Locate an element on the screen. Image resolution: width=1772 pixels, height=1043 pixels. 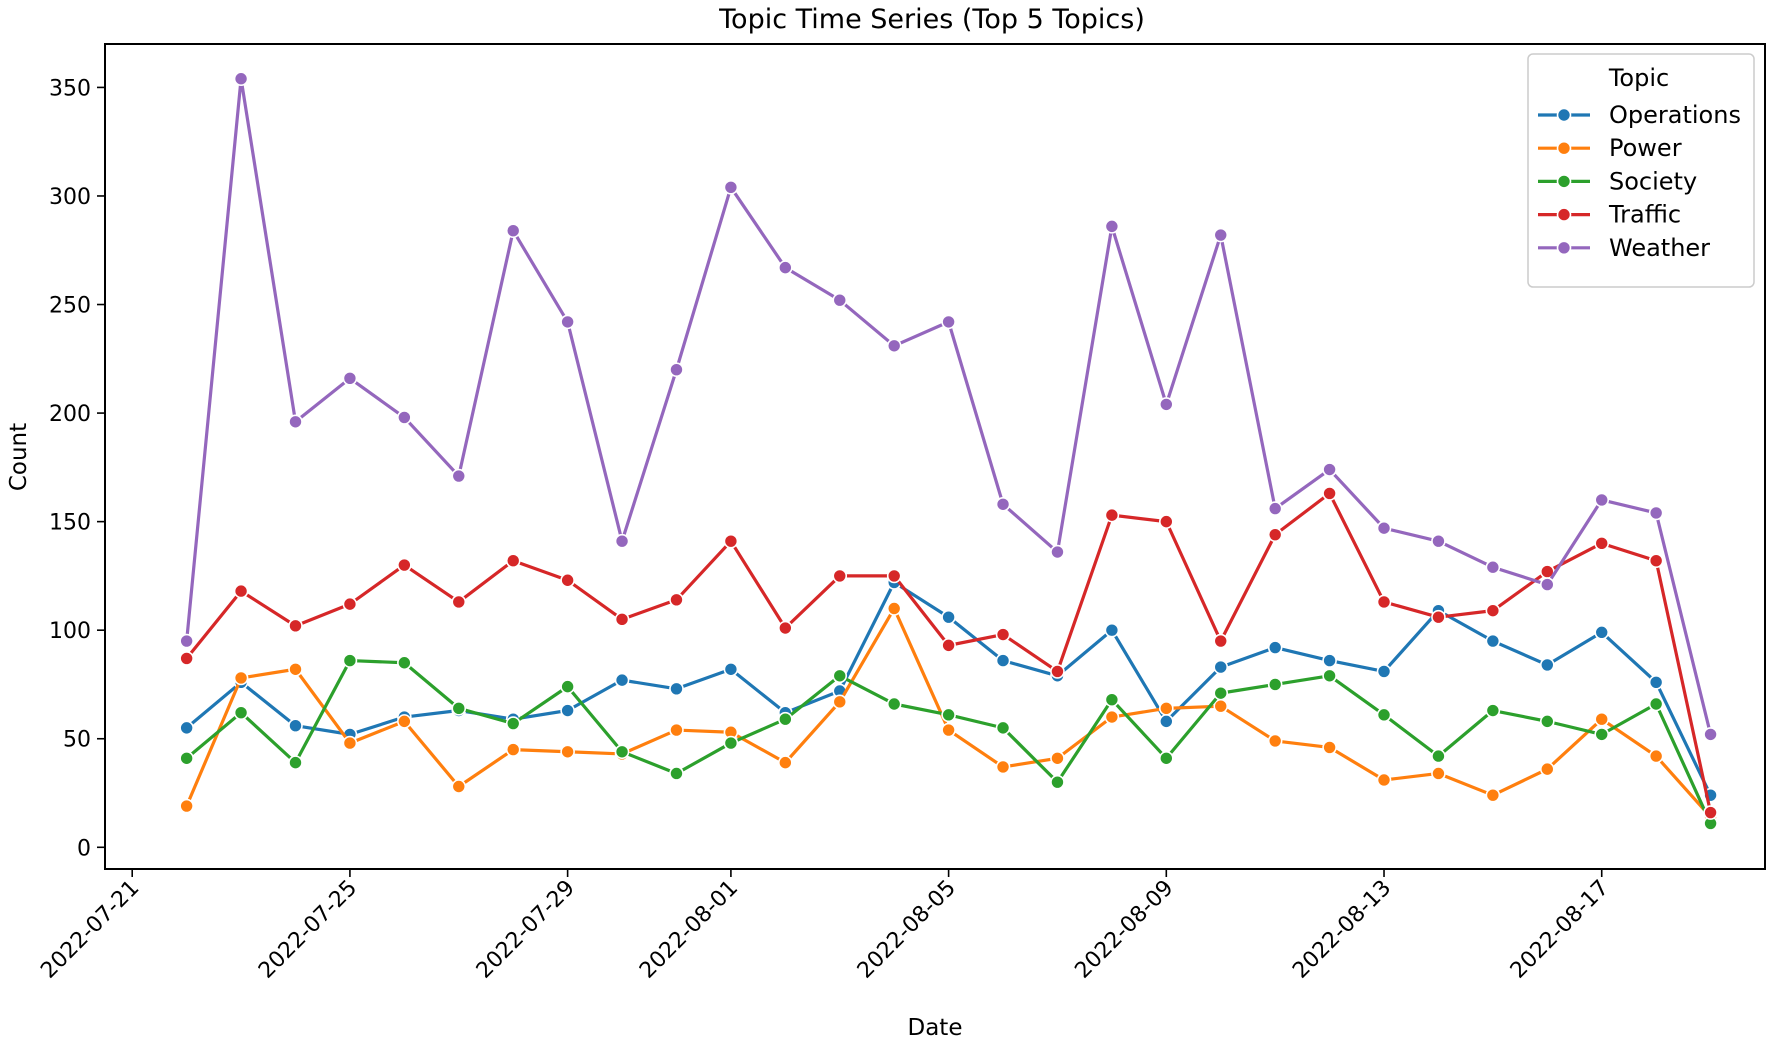
series-line-society is located at coordinates (949, 741).